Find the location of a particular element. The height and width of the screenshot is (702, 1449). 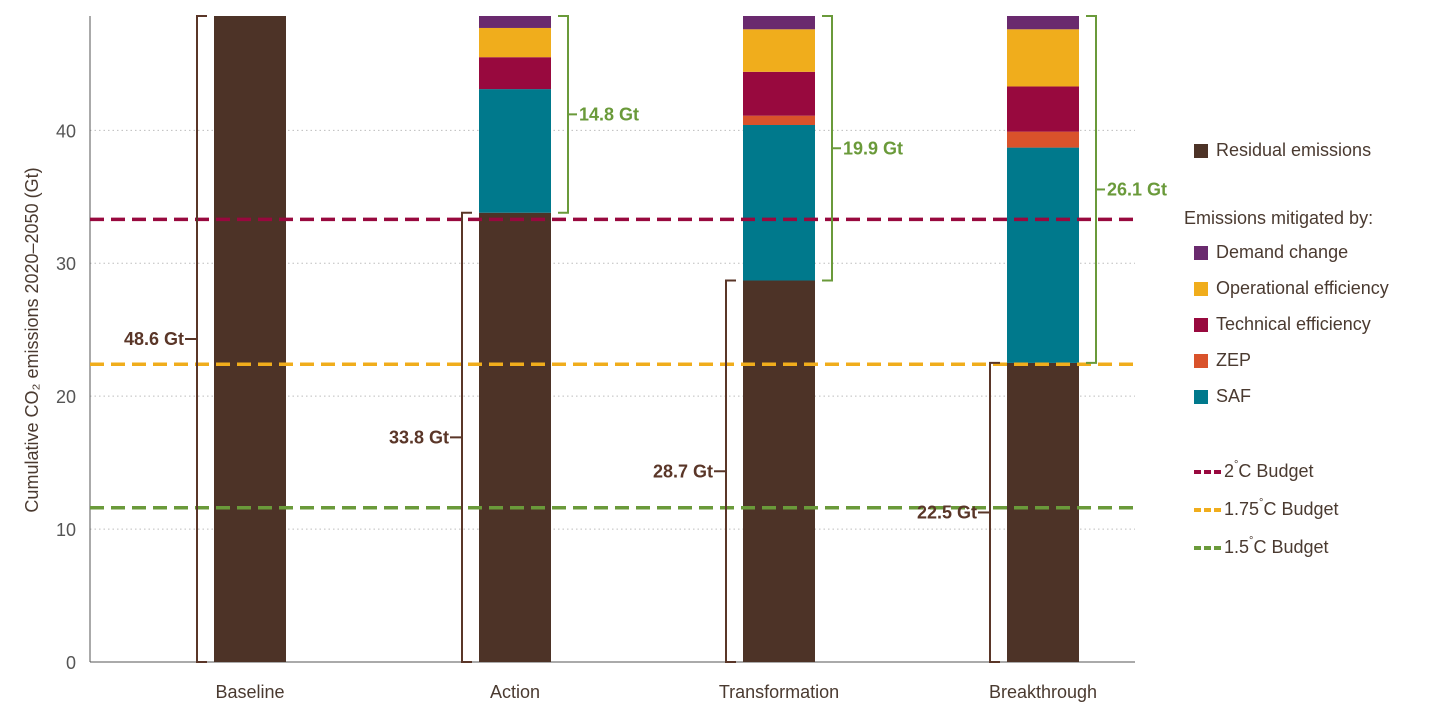

legend-budget-item: 1.5°C Budget is located at coordinates (1256, 546).